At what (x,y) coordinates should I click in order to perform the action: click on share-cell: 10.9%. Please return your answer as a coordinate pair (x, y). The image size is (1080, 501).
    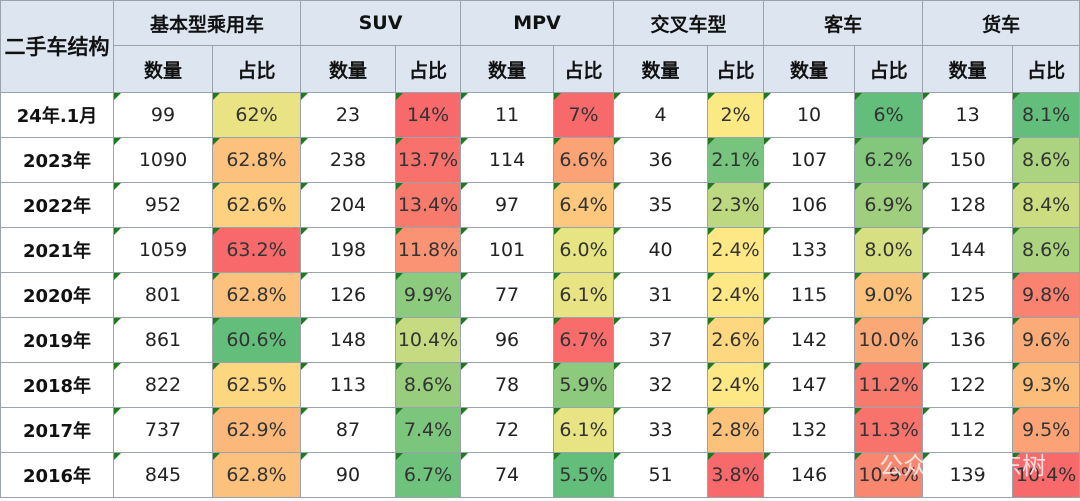
    Looking at the image, I should click on (889, 475).